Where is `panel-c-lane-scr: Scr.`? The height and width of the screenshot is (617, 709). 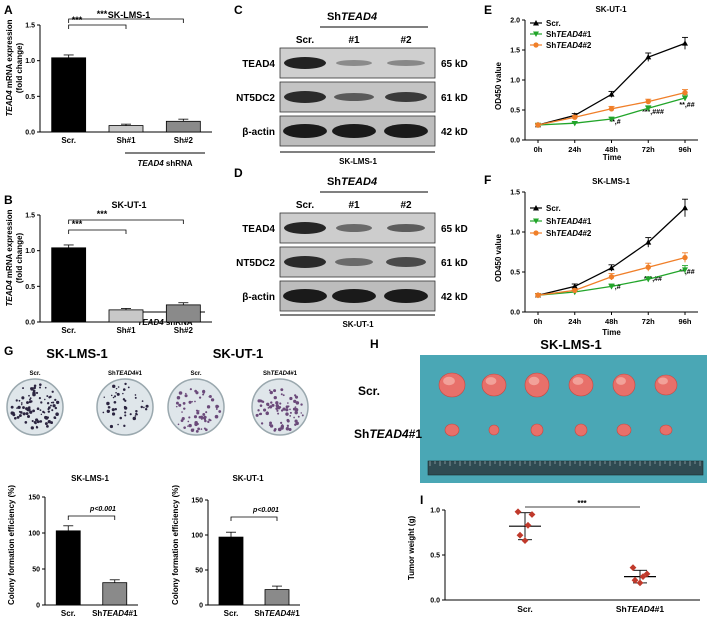 panel-c-lane-scr: Scr. is located at coordinates (305, 40).